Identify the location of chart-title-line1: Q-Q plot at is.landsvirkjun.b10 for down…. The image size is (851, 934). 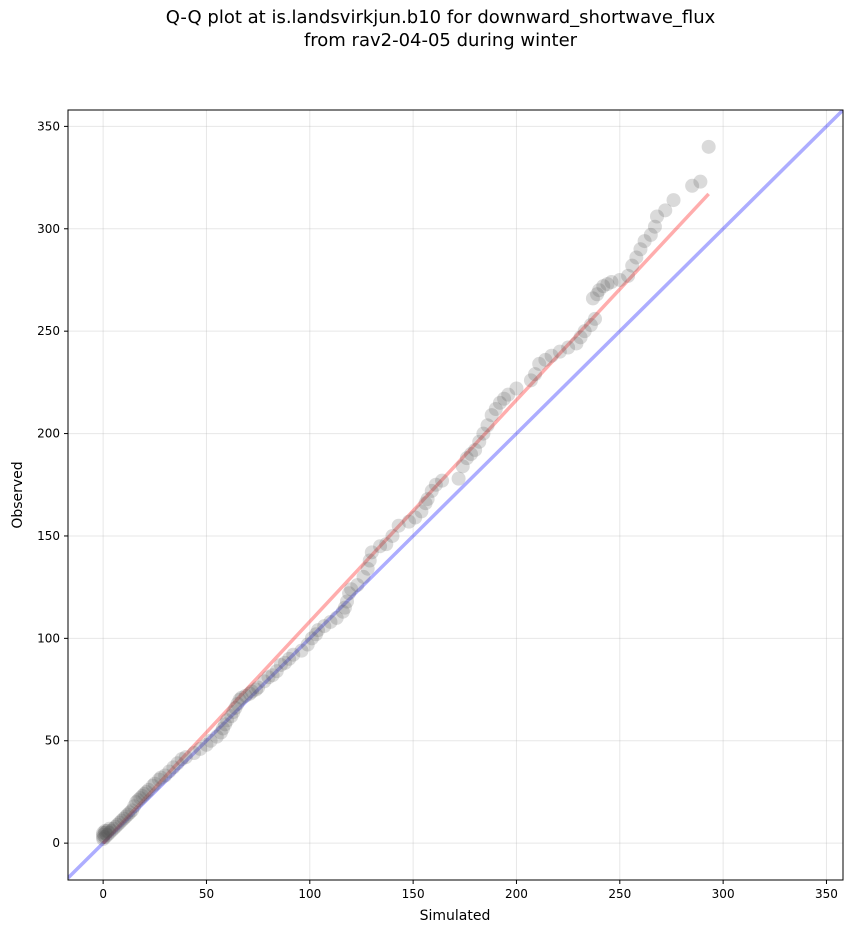
(440, 17).